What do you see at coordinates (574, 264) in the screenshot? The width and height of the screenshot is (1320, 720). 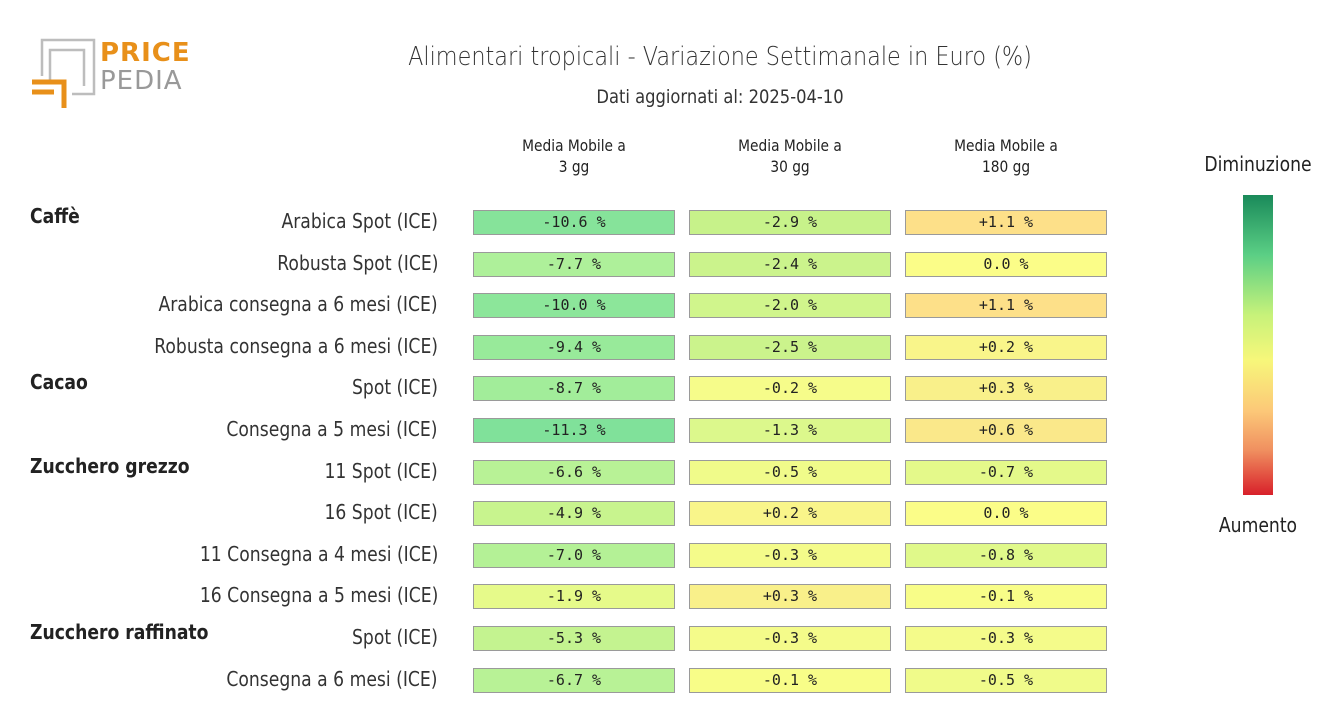 I see `value-cell: -7.7 %` at bounding box center [574, 264].